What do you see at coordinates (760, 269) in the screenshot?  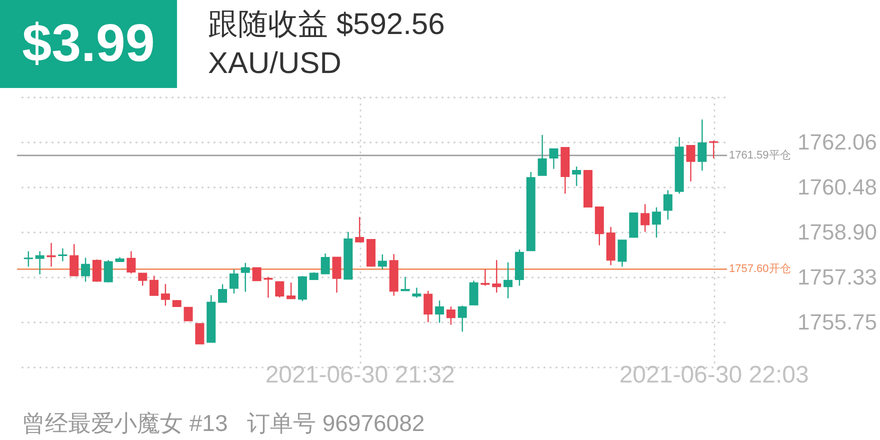 I see `ref-line-label: 1757.60开仓` at bounding box center [760, 269].